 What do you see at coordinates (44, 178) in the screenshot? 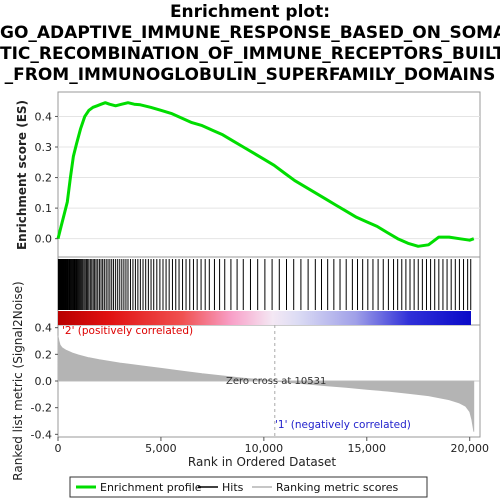
I see `es-y-tick-label: 0.2` at bounding box center [44, 178].